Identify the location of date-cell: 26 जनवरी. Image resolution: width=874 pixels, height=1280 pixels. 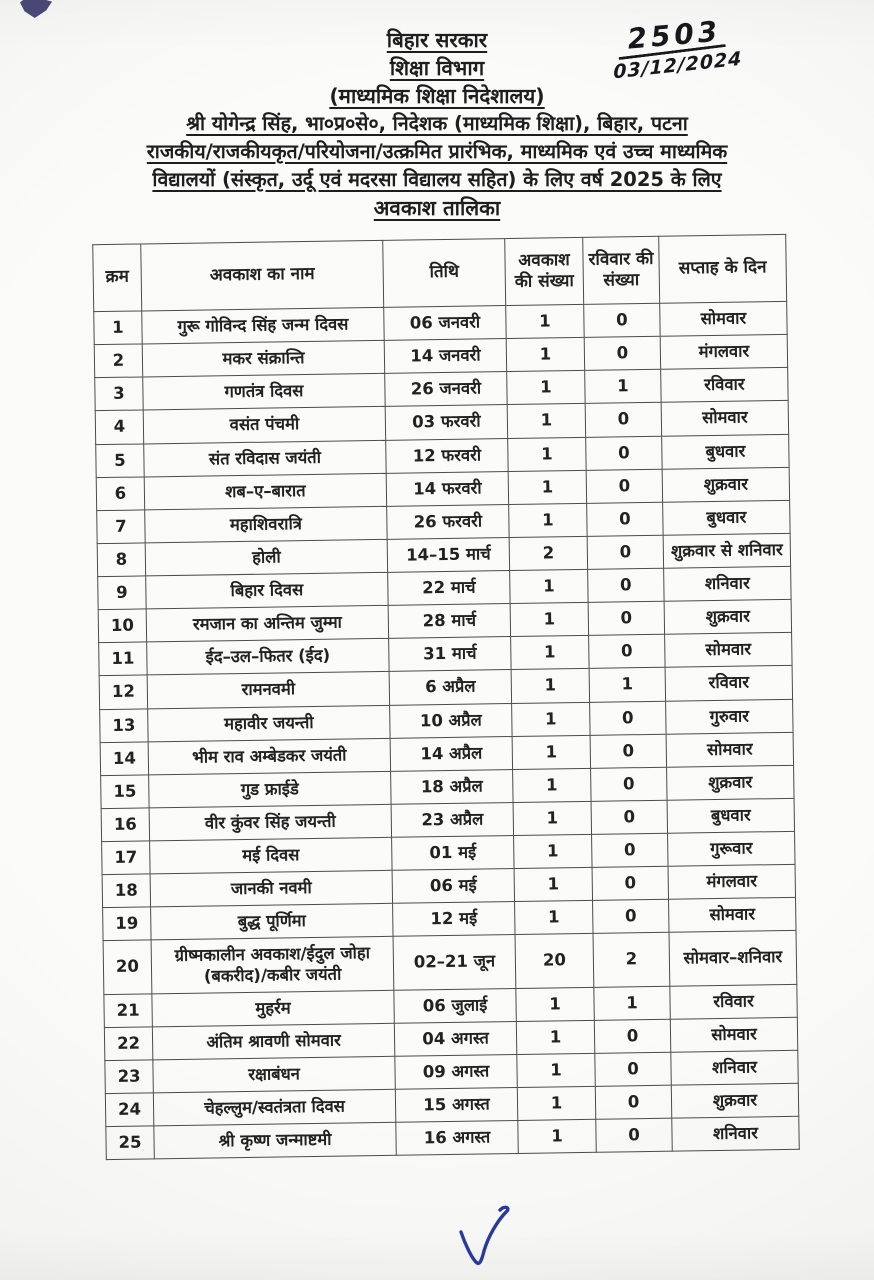
(446, 389).